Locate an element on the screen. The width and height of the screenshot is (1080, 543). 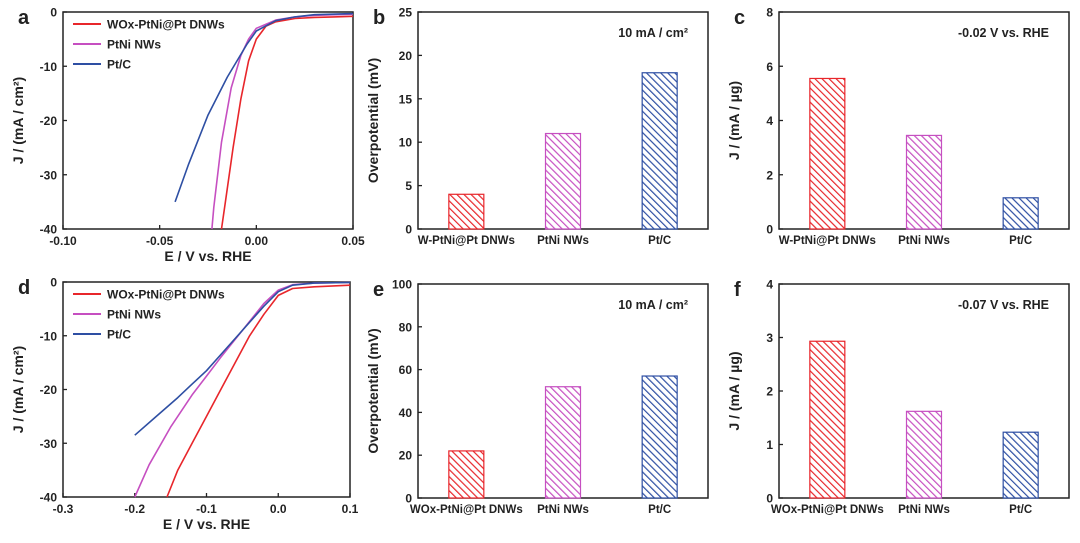
panel-b-ytick-label: 25 is located at coordinates (406, 13).